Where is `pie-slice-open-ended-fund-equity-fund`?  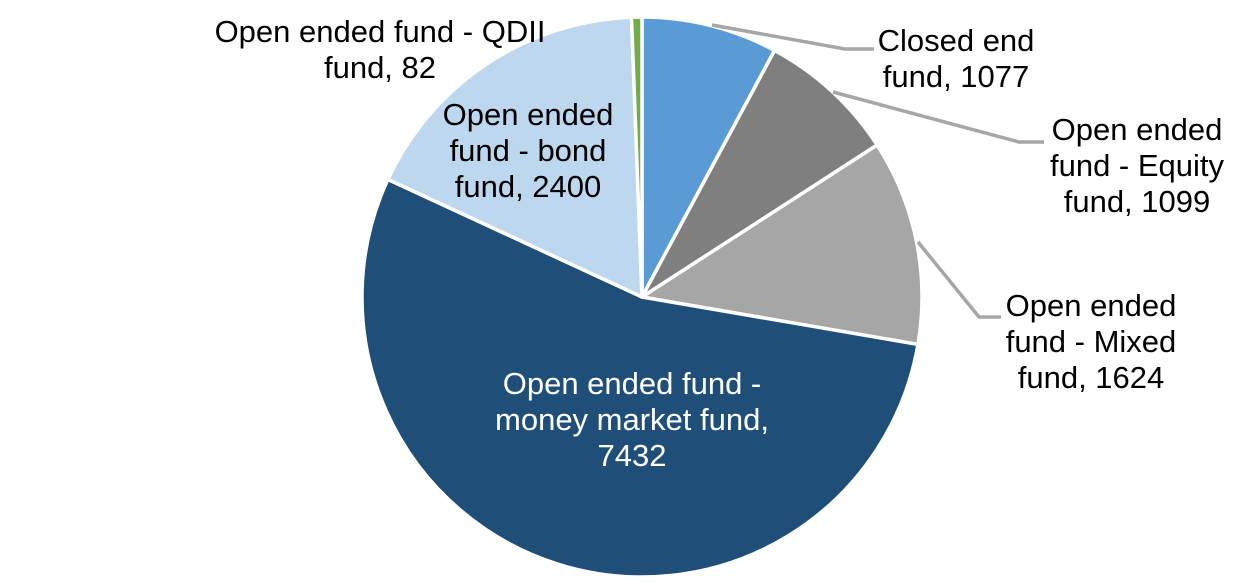
pie-slice-open-ended-fund-equity-fund is located at coordinates (759, 173).